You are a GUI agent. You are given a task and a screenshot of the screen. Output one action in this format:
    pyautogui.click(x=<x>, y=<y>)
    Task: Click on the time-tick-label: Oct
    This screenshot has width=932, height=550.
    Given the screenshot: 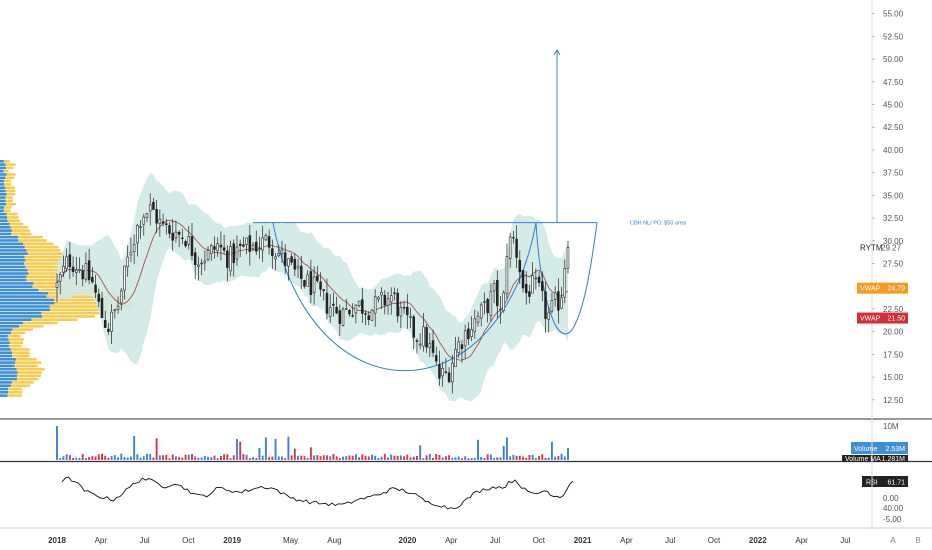 What is the action you would take?
    pyautogui.click(x=188, y=540)
    